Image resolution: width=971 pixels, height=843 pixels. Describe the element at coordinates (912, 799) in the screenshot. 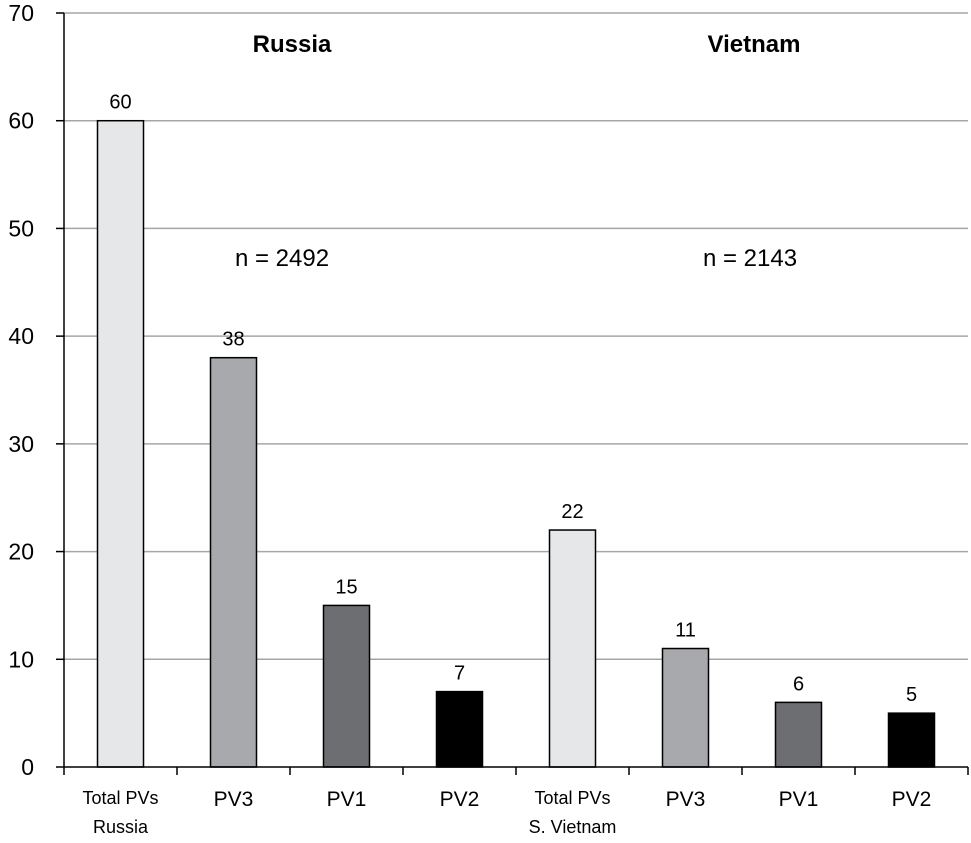

I see `x-tick-label-7: PV2` at that location.